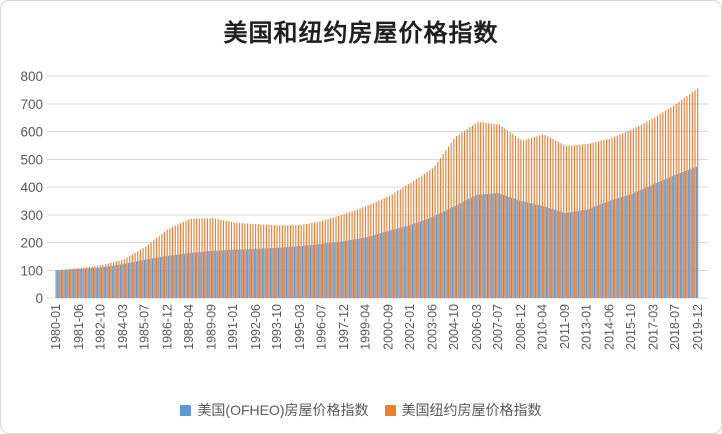 The image size is (722, 434). I want to click on chart-legend: 美国(OFHEO)房屋价格指数 美国纽约房屋价格指数, so click(361, 410).